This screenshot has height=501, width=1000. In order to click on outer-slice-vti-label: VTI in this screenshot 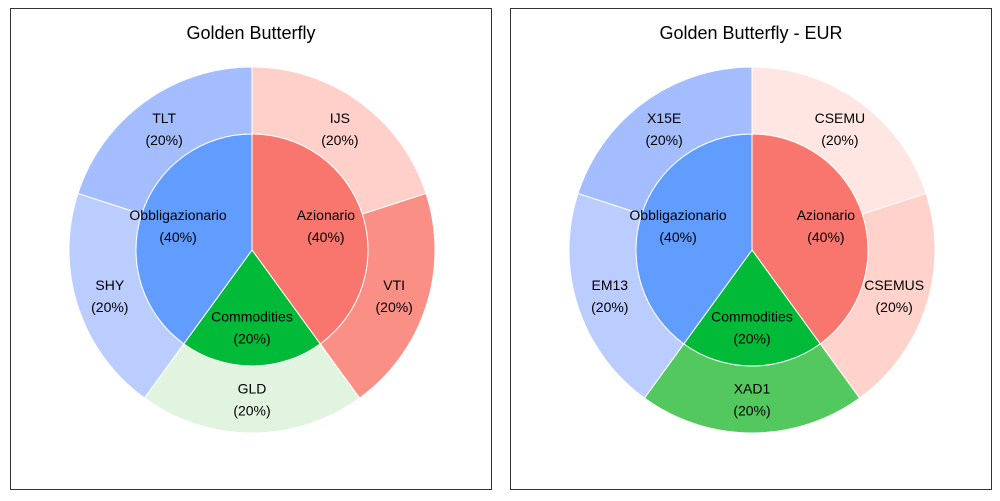, I will do `click(394, 285)`.